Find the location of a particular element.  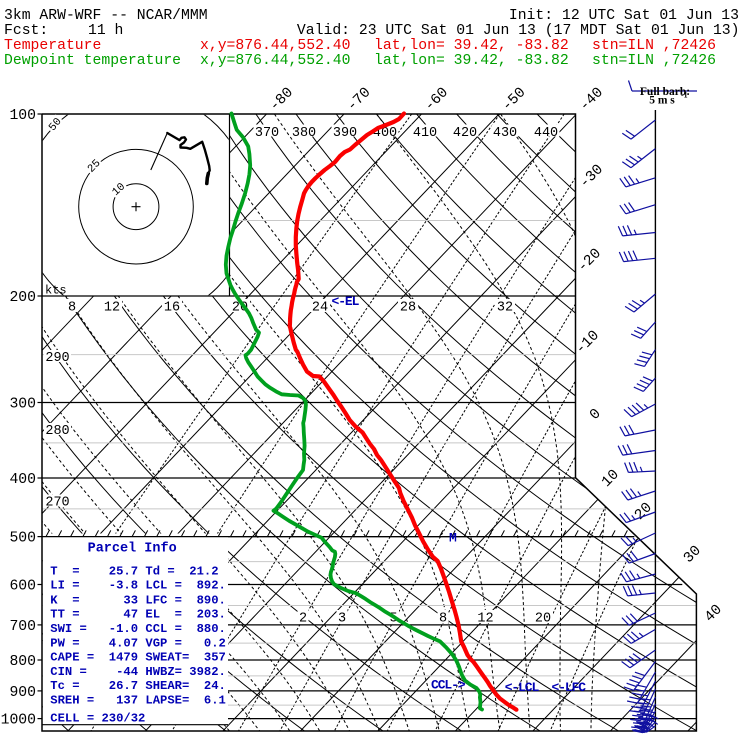

svg-text: TT = 47 EL = 203. is located at coordinates (138, 615).